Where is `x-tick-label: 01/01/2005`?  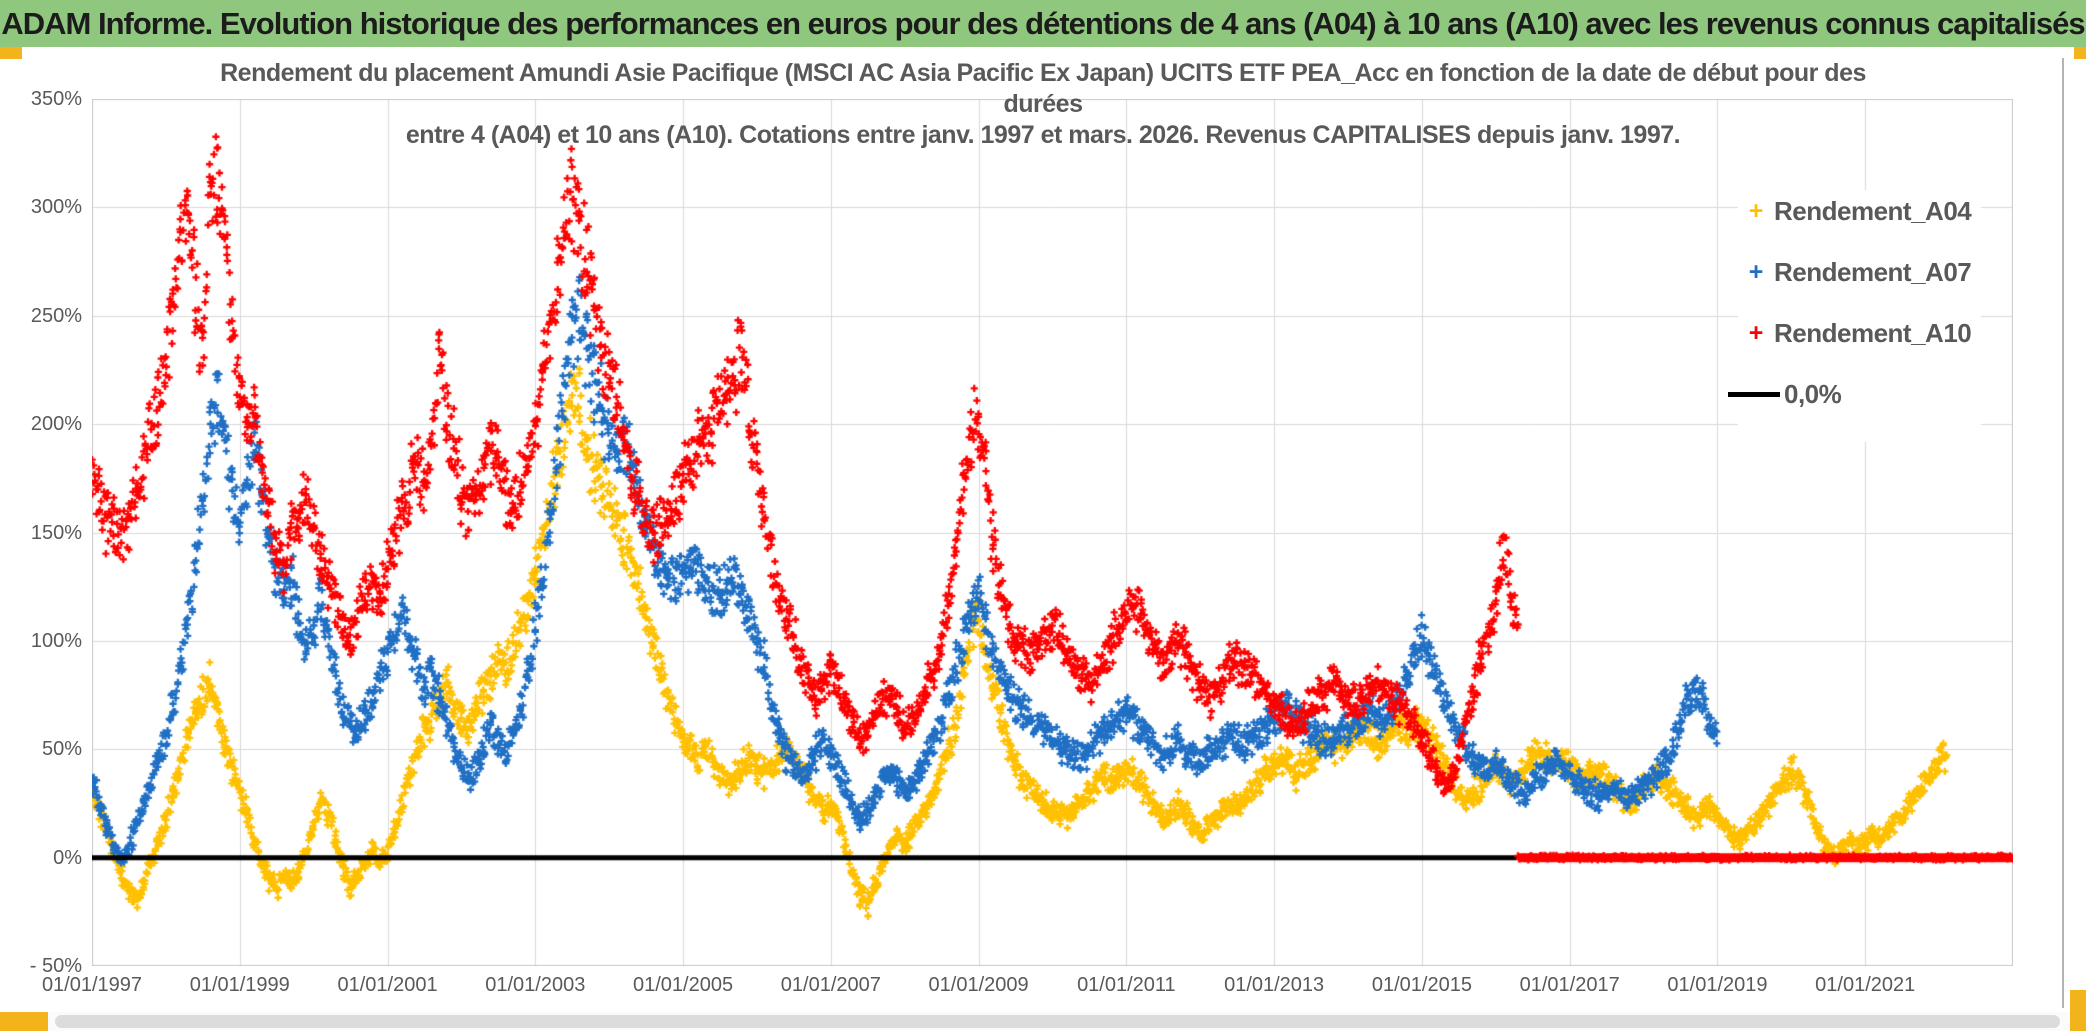
x-tick-label: 01/01/2005 is located at coordinates (683, 985).